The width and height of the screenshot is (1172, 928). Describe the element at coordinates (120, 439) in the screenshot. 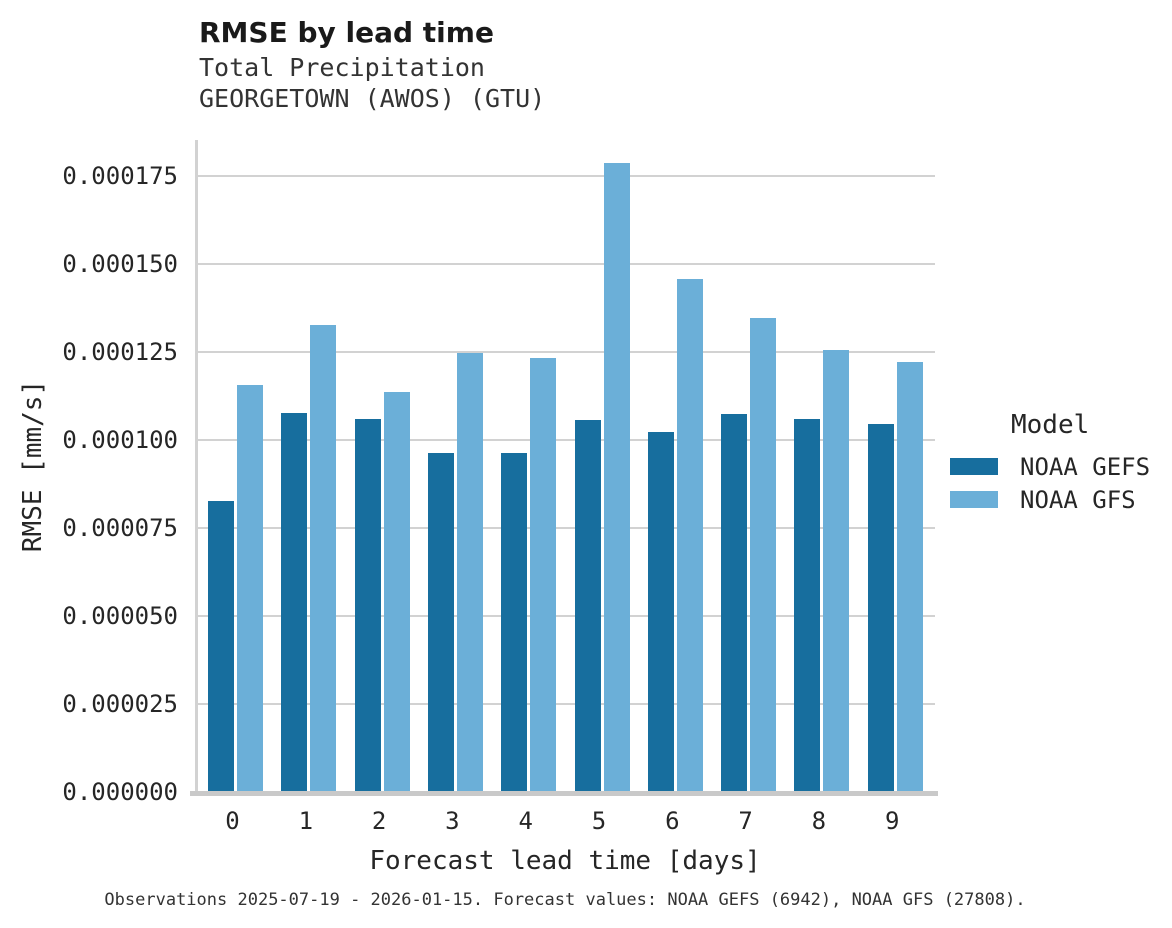

I see `y-tick-label: 0.000100` at that location.